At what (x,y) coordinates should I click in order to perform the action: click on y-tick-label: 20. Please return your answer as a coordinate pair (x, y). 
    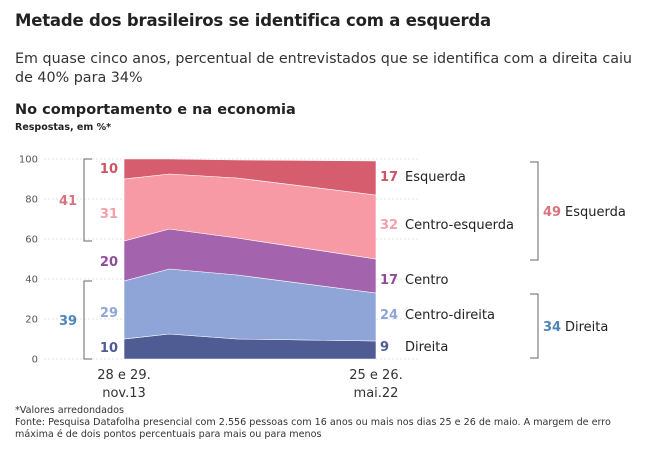
    Looking at the image, I should click on (31, 320).